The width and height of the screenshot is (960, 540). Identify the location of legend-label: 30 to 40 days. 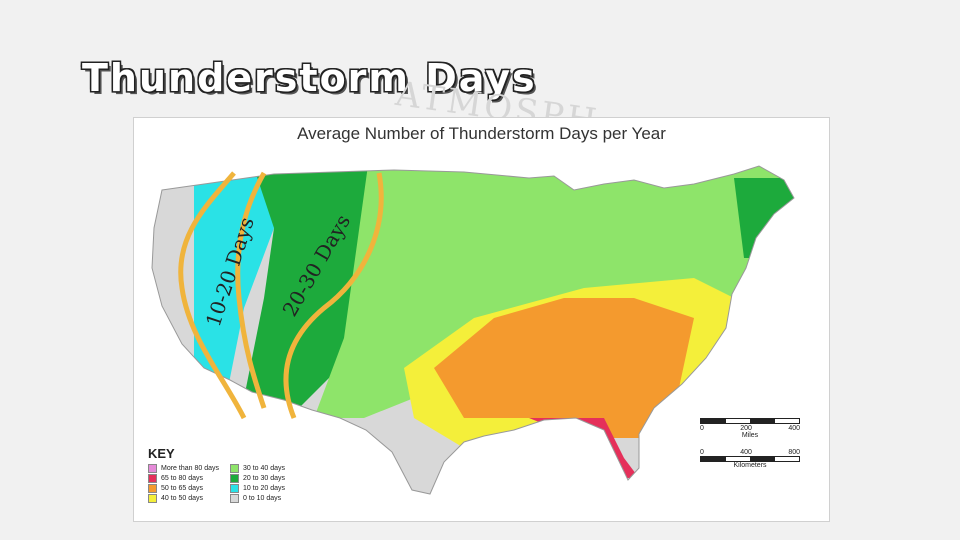
(264, 468).